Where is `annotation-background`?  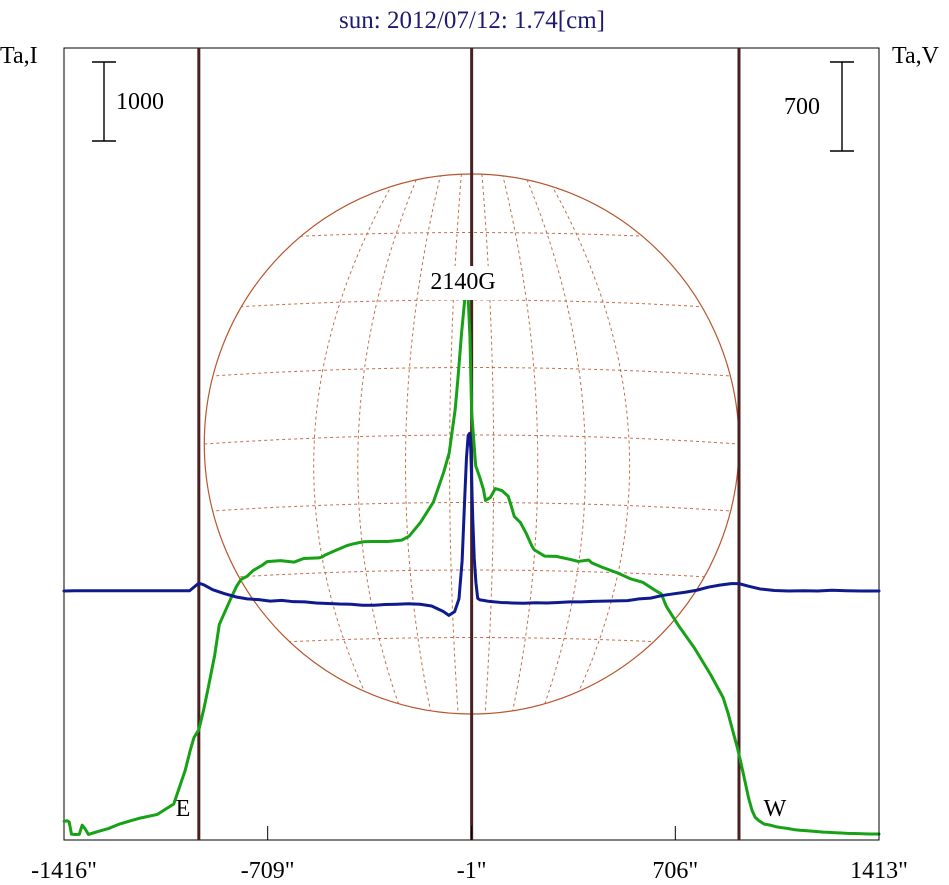
annotation-background is located at coordinates (471, 283).